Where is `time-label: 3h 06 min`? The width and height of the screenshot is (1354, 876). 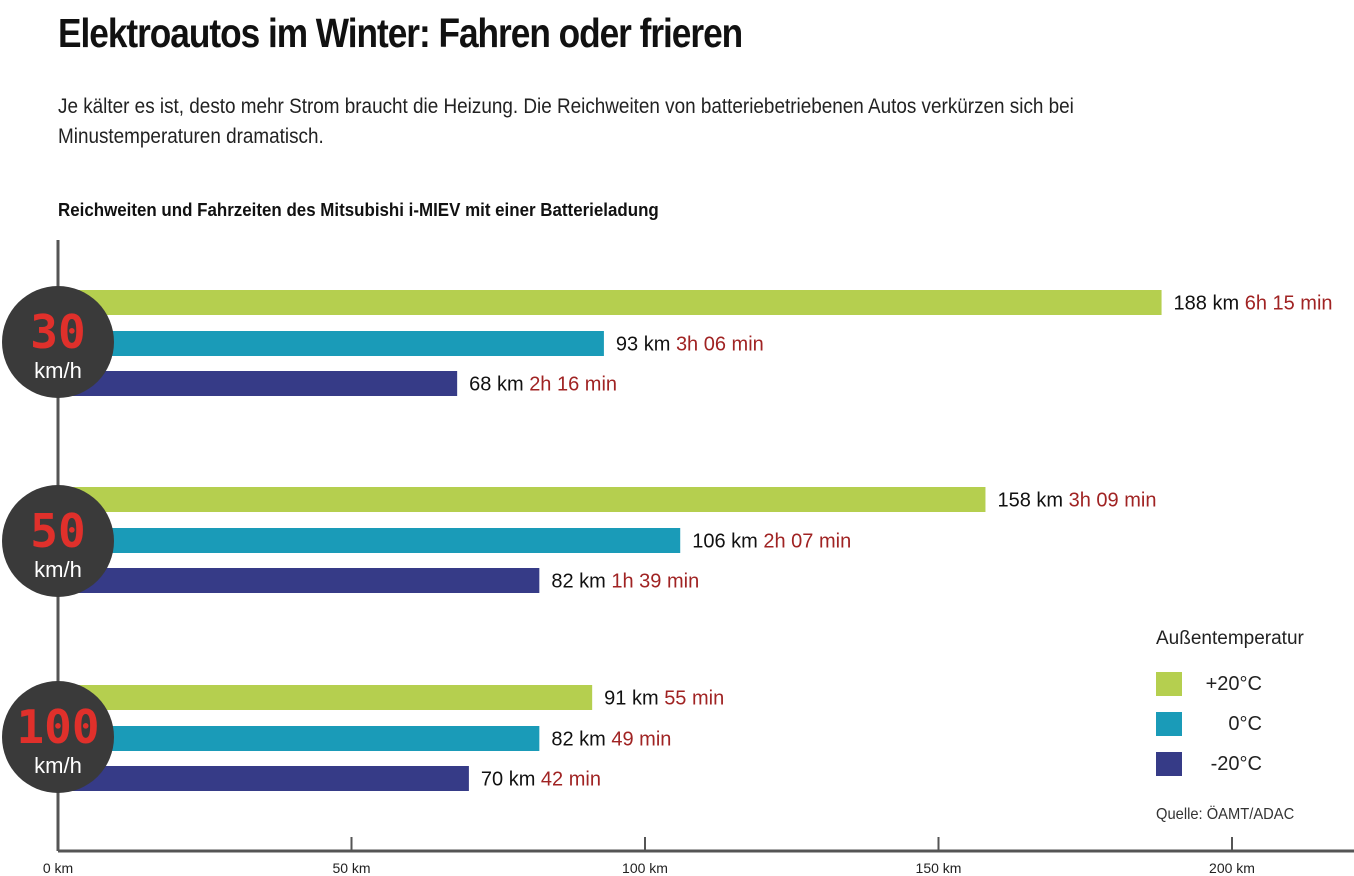 time-label: 3h 06 min is located at coordinates (720, 345).